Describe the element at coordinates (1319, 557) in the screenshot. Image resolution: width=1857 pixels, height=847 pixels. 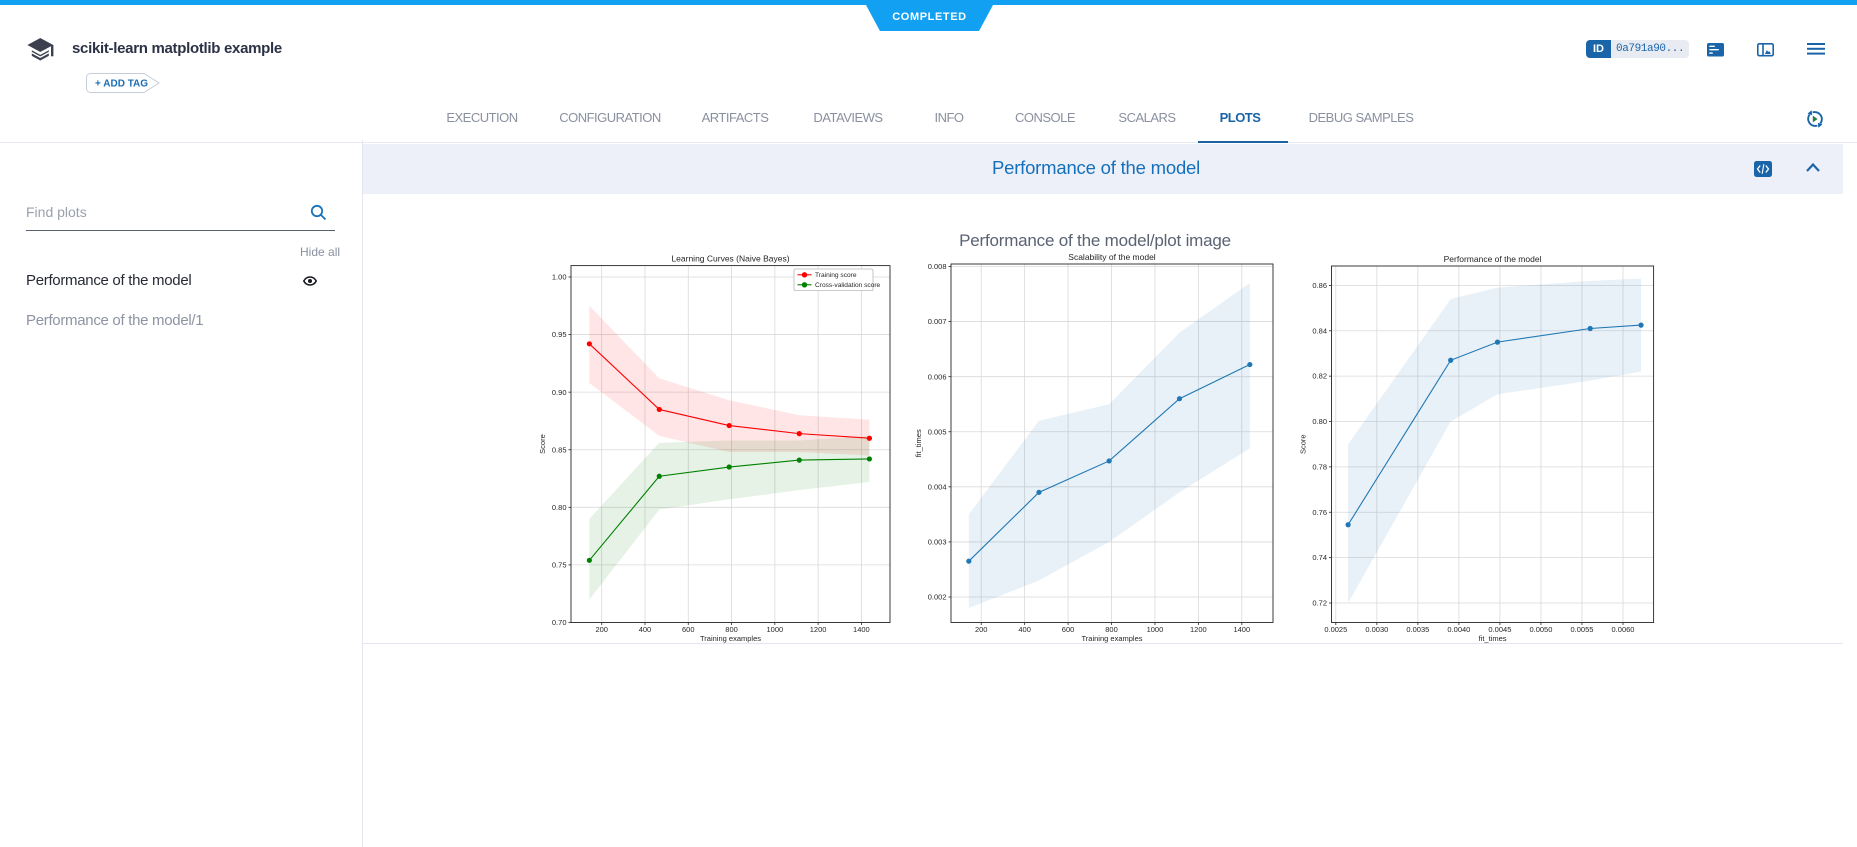
I see `svg-text: 0.74` at that location.